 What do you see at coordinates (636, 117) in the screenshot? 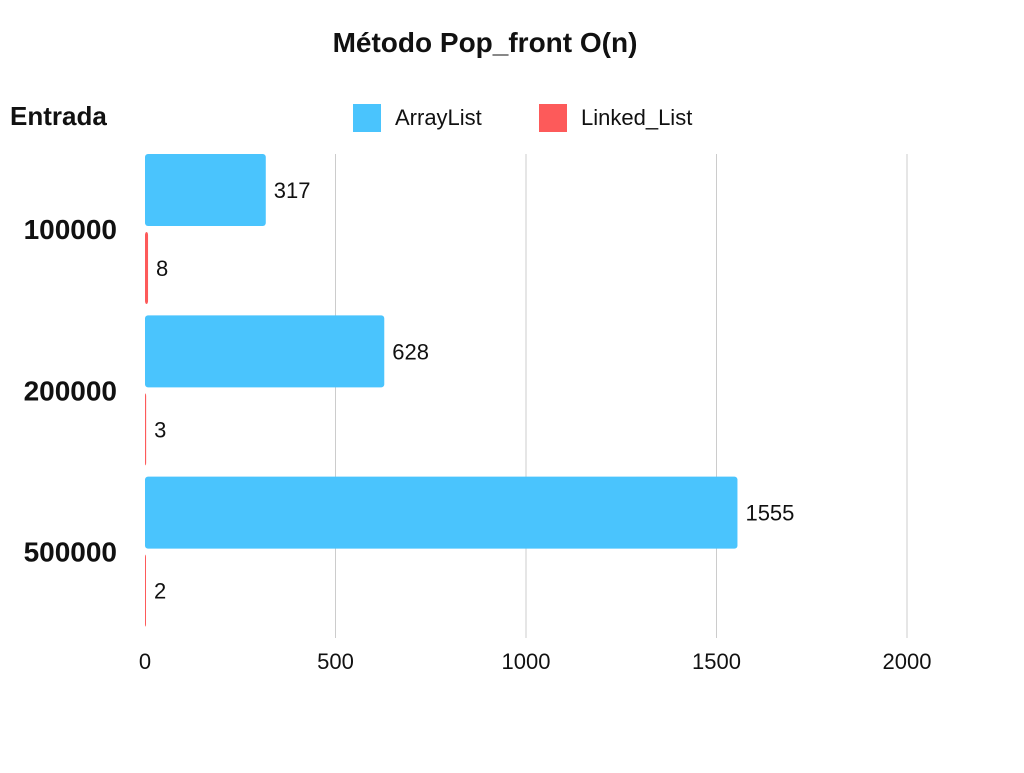
I see `legend-label: Linked_List` at bounding box center [636, 117].